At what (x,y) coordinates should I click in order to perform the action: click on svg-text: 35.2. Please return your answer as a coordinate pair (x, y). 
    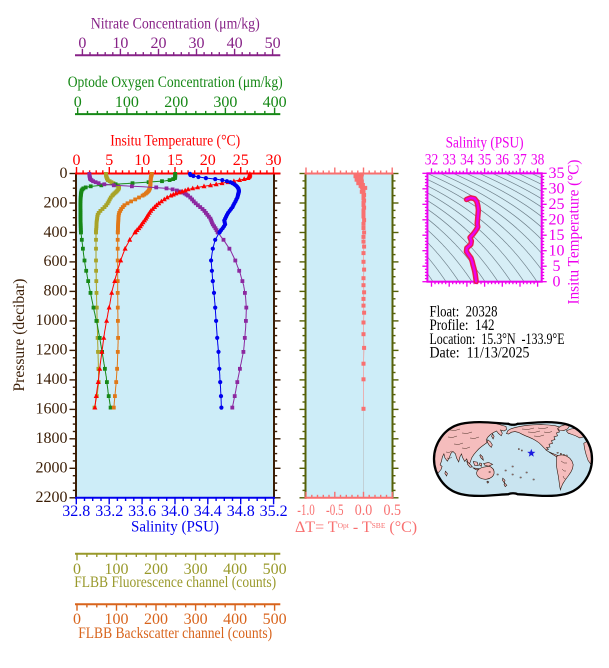
    Looking at the image, I should click on (274, 511).